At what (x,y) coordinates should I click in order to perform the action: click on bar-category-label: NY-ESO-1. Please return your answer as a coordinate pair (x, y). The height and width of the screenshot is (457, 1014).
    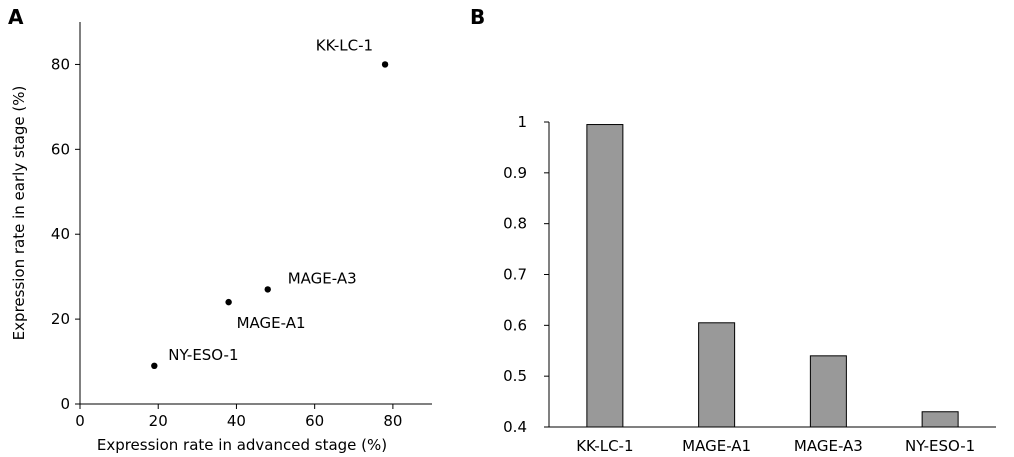
    Looking at the image, I should click on (940, 446).